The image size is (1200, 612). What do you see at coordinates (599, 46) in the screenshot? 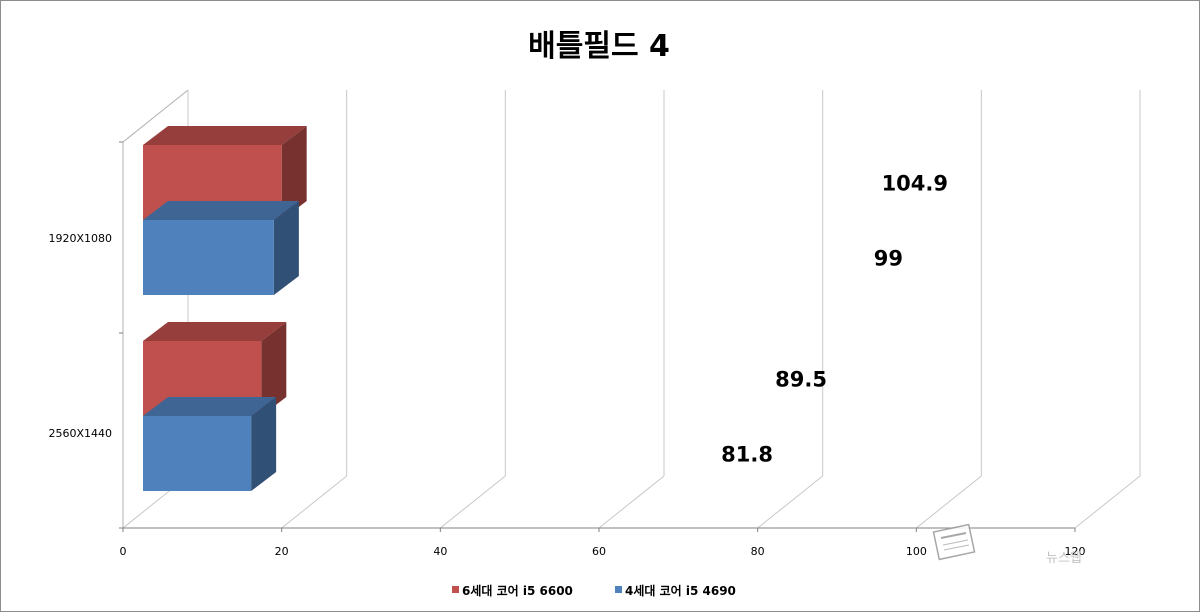
I see `chart-title: 배틀필드 4` at bounding box center [599, 46].